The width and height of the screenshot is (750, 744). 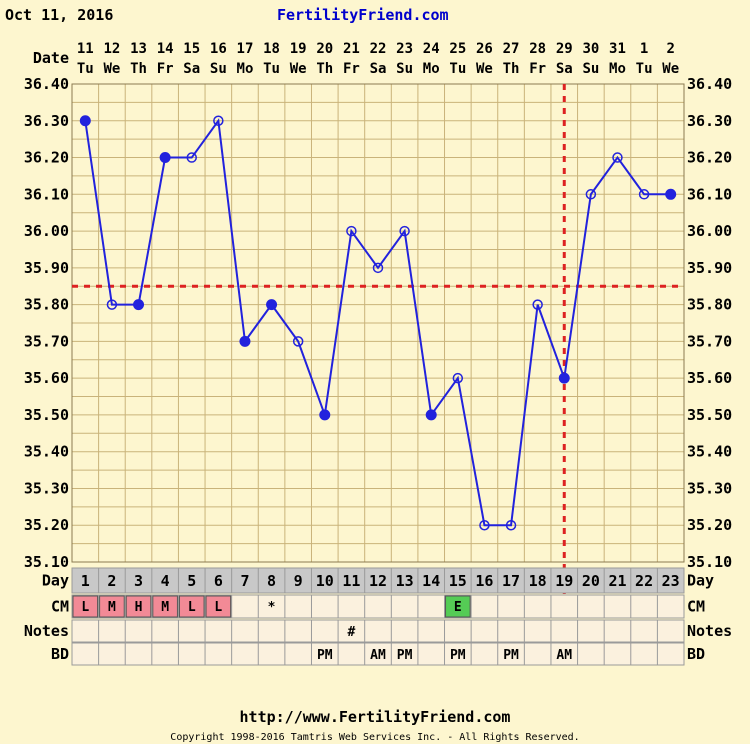 I want to click on day-cell: 13, so click(x=405, y=581).